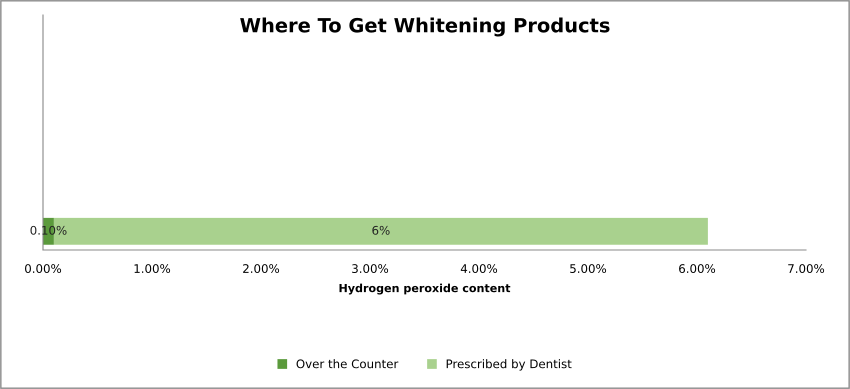  Describe the element at coordinates (588, 269) in the screenshot. I see `x-tick-label: 5.00%` at that location.